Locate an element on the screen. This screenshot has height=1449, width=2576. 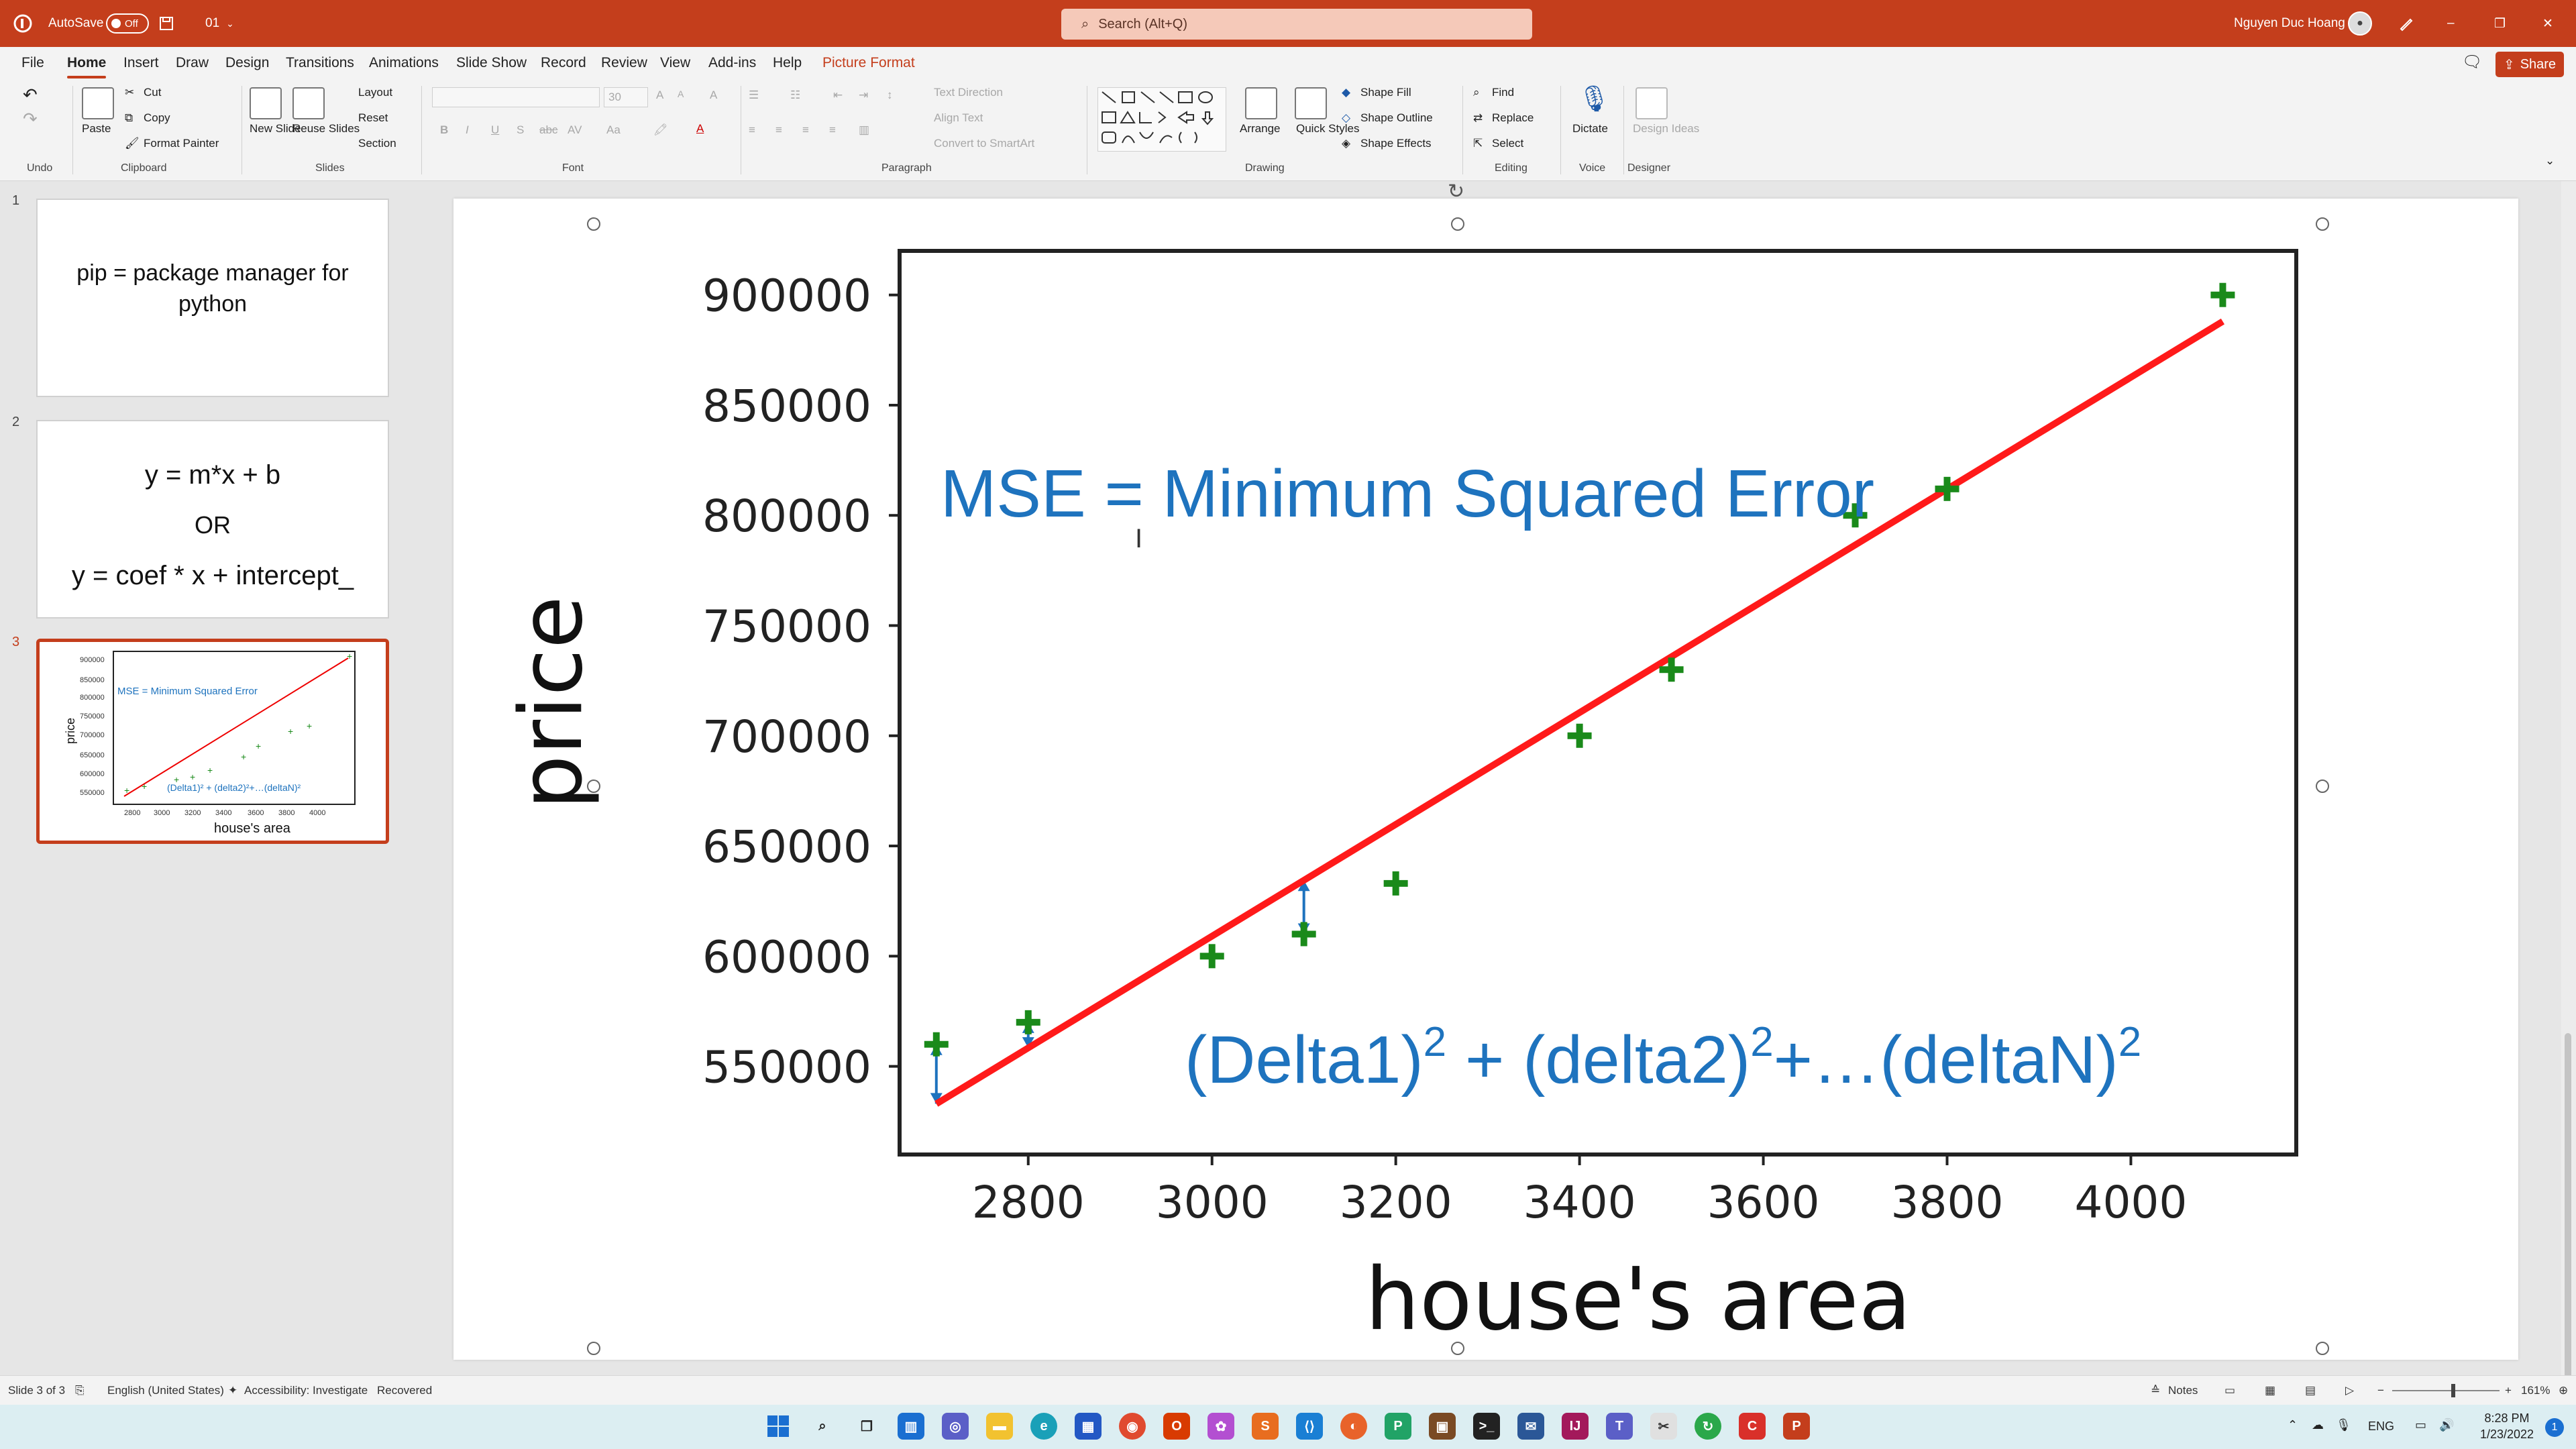
snipping-tool-icon: ✂ is located at coordinates (1663, 1426).